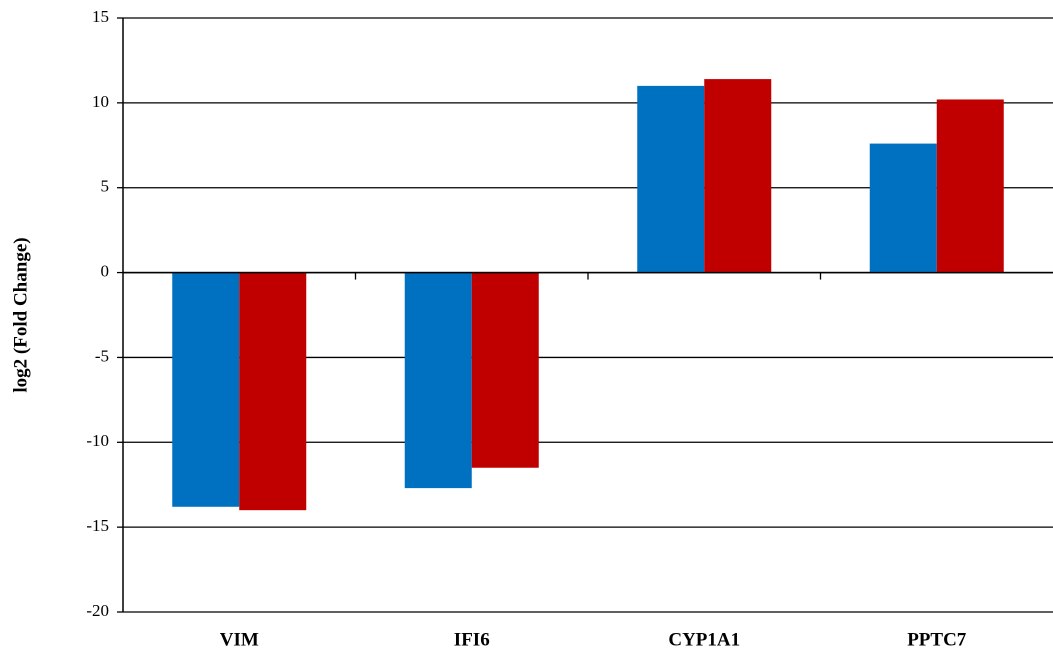 The width and height of the screenshot is (1053, 655). Describe the element at coordinates (937, 639) in the screenshot. I see `x-tick-label: PPTC7` at that location.